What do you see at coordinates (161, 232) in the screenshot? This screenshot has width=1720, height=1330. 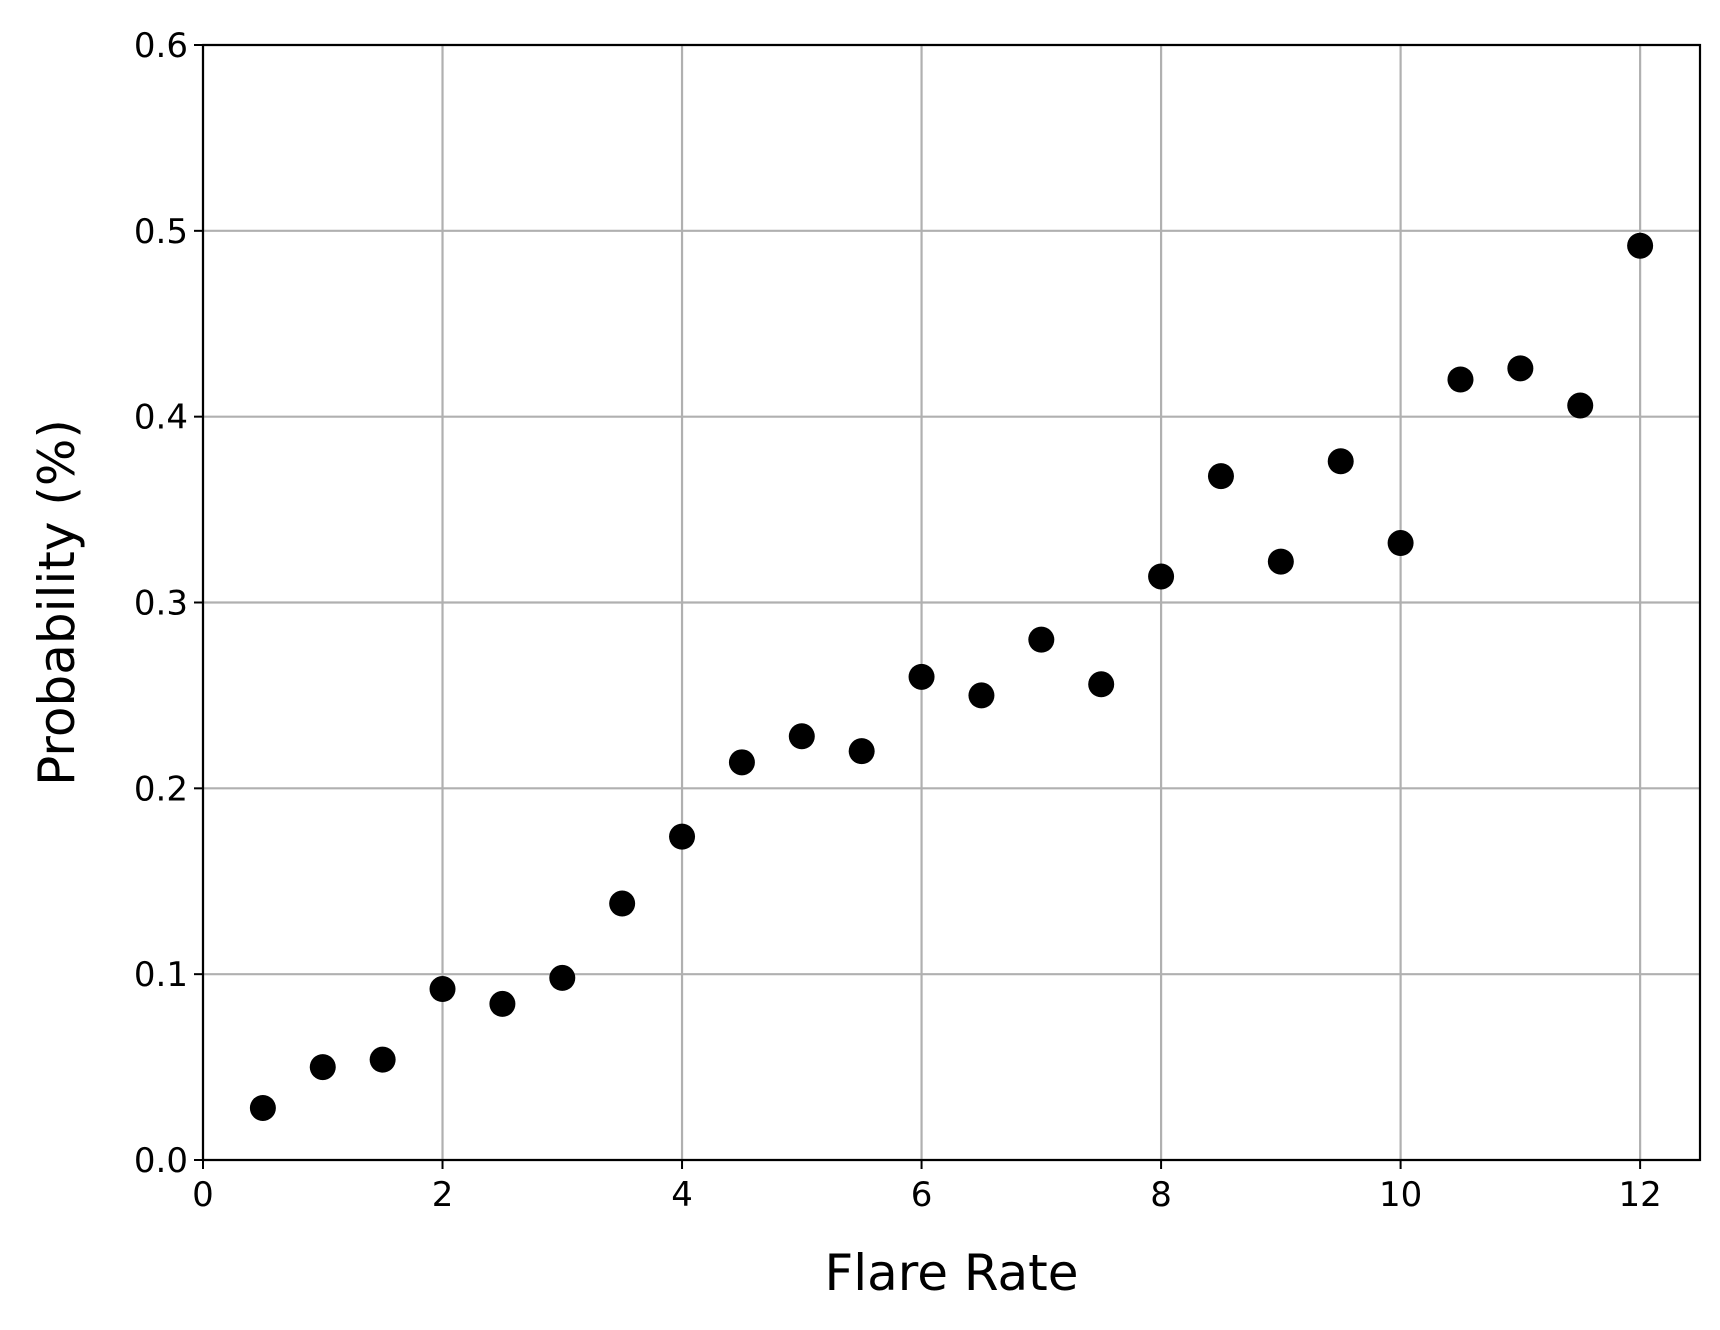 I see `y-tick-label: 0.5` at bounding box center [161, 232].